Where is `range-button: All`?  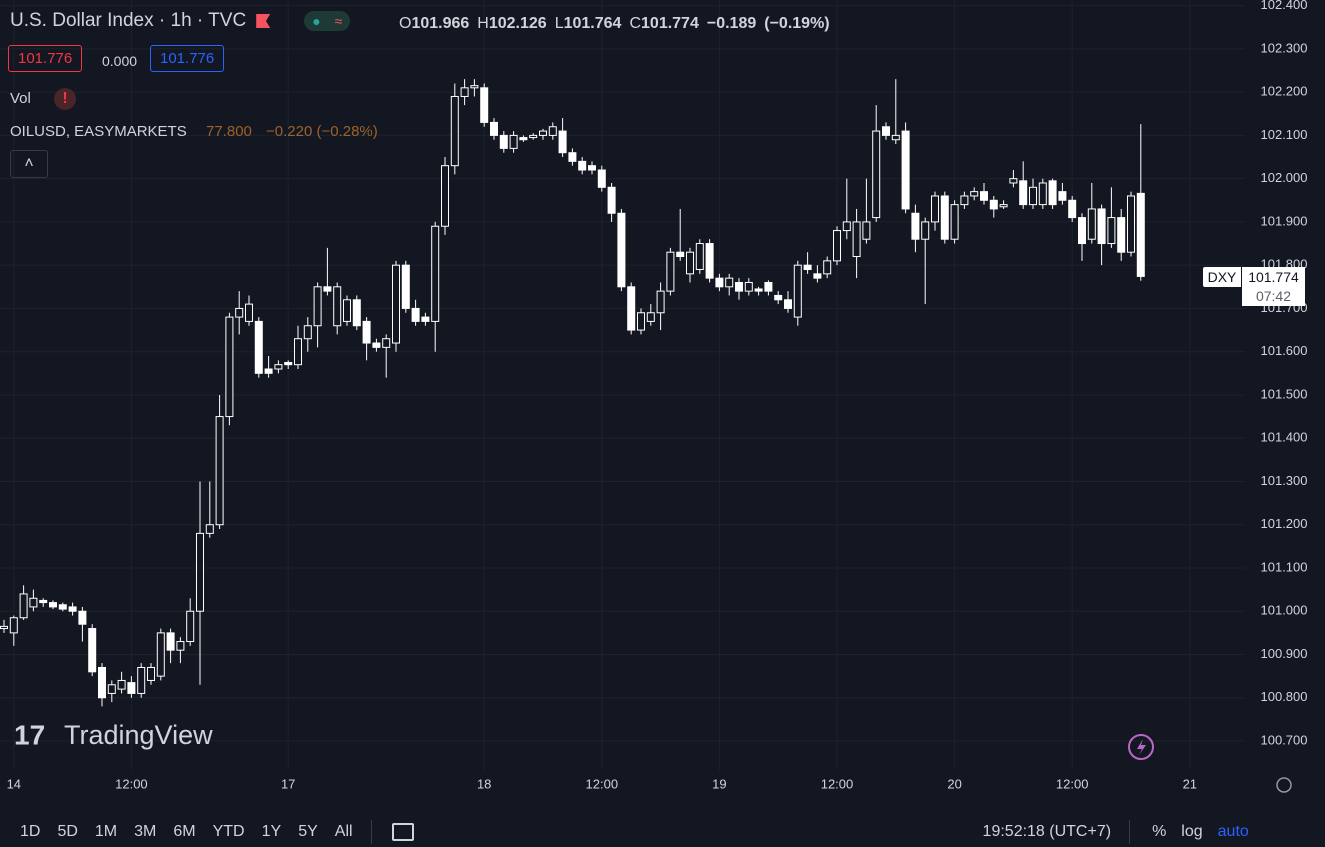
range-button: All is located at coordinates (343, 831).